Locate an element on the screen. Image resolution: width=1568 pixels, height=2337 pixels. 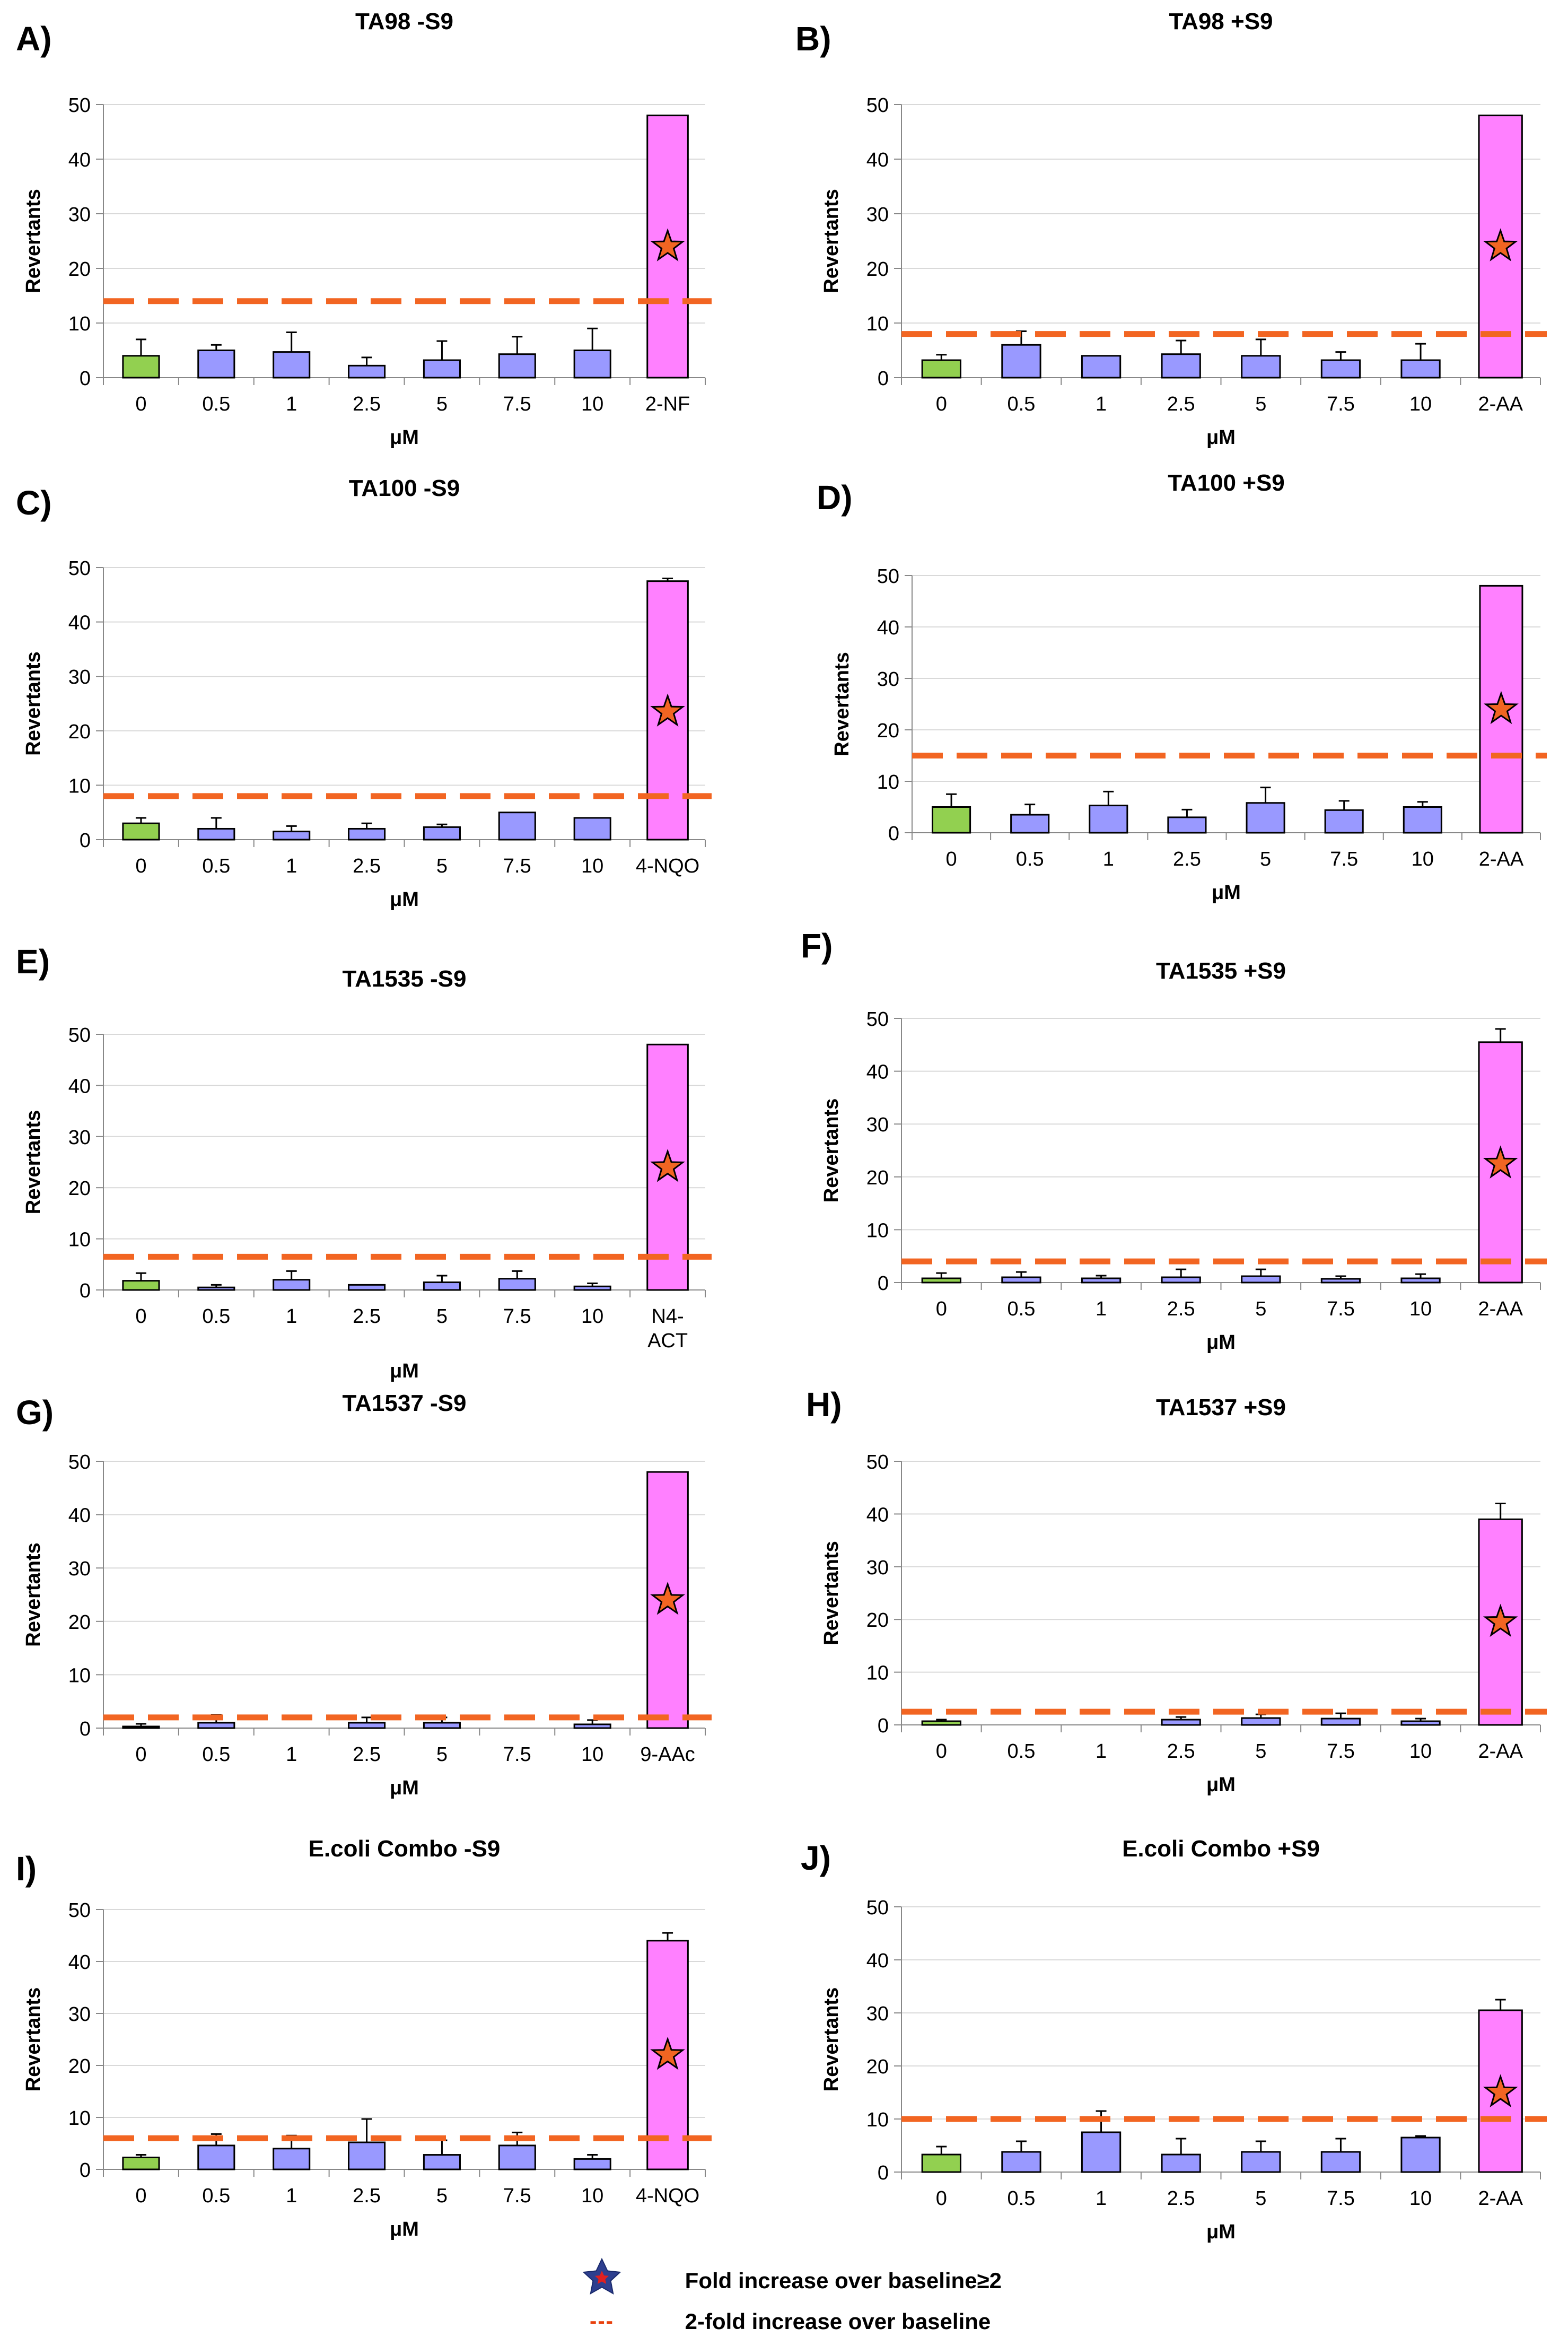
legend-star-label: Fold increase over baseline≥2 is located at coordinates (843, 2280).